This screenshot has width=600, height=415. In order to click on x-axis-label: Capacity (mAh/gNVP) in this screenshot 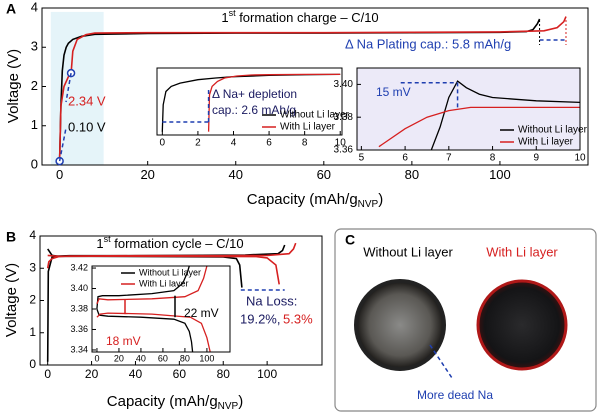, I will do `click(175, 402)`.